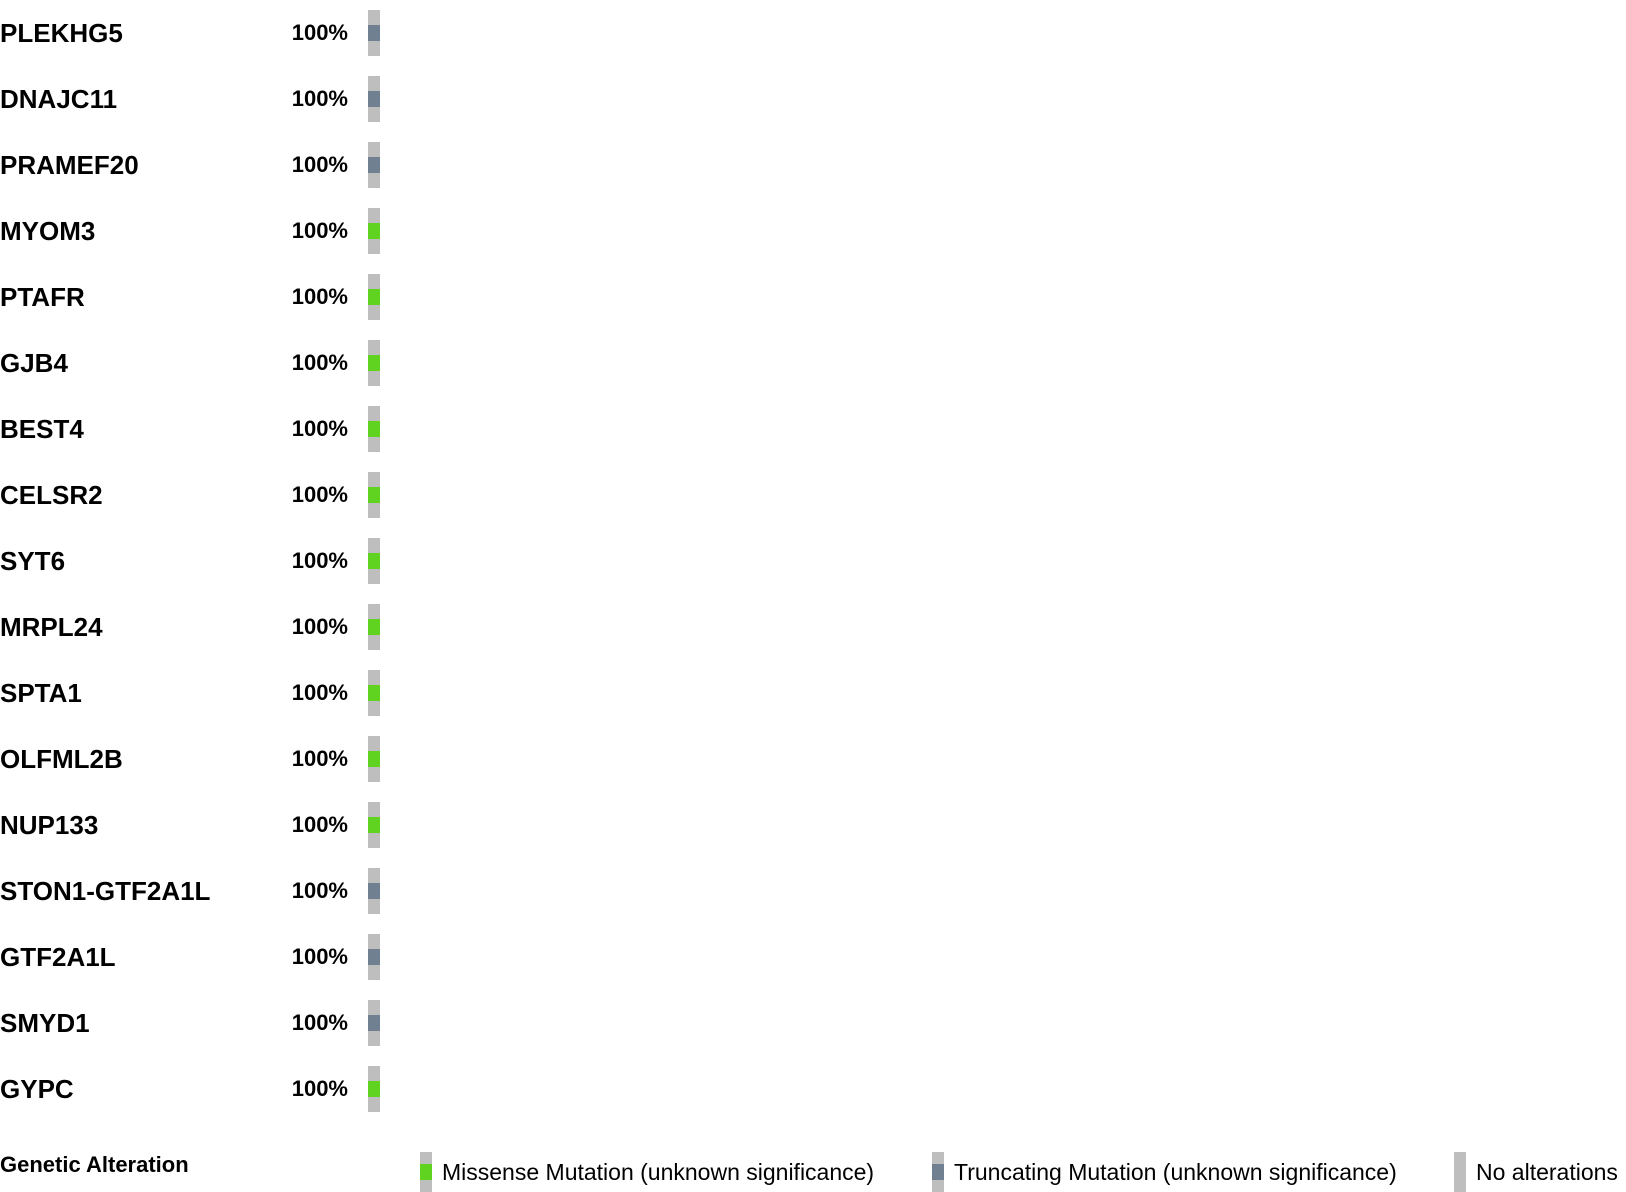 This screenshot has width=1626, height=1192. I want to click on legend-title: Genetic Alteration, so click(94, 1164).